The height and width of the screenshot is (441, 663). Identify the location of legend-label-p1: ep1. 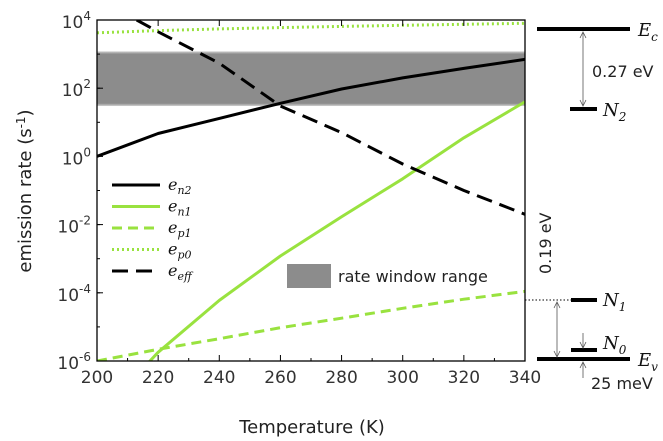
(180, 229).